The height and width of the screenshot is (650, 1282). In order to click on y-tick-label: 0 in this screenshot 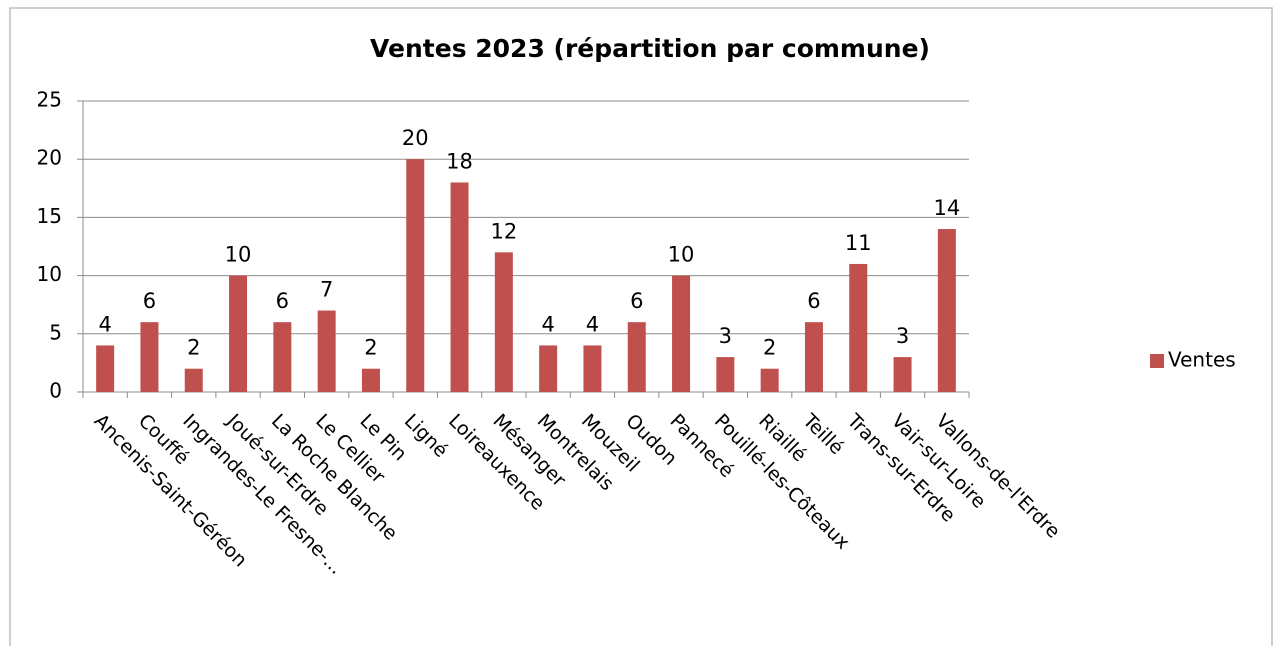, I will do `click(55, 391)`.